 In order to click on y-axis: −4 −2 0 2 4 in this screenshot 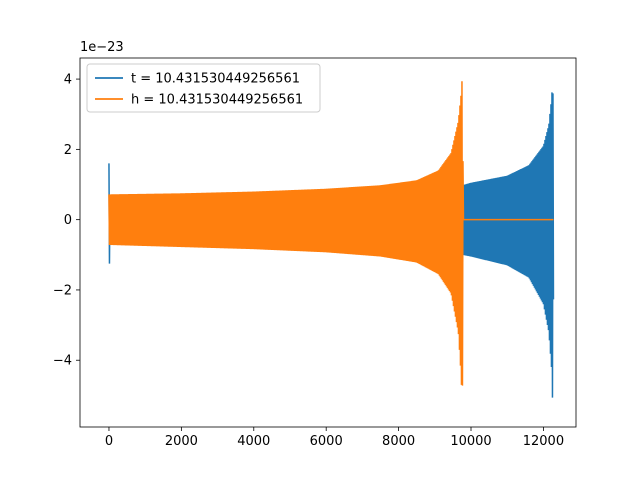, I will do `click(66, 221)`.